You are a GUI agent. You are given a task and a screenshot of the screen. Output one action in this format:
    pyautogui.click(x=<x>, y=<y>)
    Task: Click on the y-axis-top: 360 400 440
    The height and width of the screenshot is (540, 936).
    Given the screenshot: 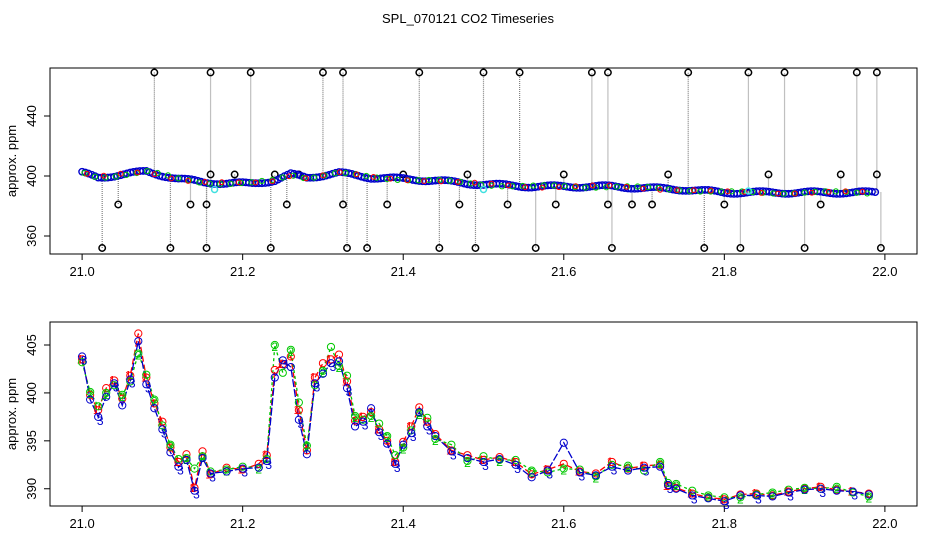 What is the action you would take?
    pyautogui.click(x=37, y=176)
    